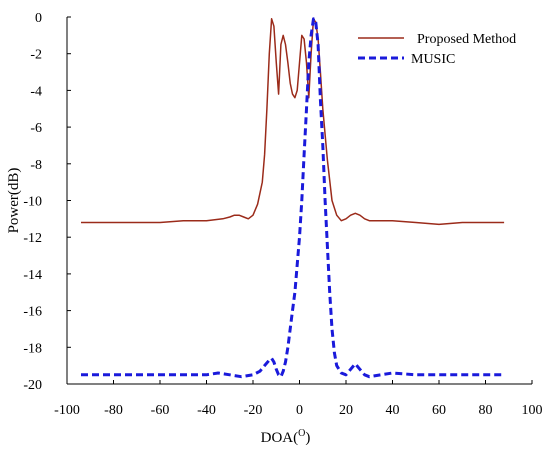 The height and width of the screenshot is (451, 550). I want to click on x-tick-label: -80, so click(113, 410).